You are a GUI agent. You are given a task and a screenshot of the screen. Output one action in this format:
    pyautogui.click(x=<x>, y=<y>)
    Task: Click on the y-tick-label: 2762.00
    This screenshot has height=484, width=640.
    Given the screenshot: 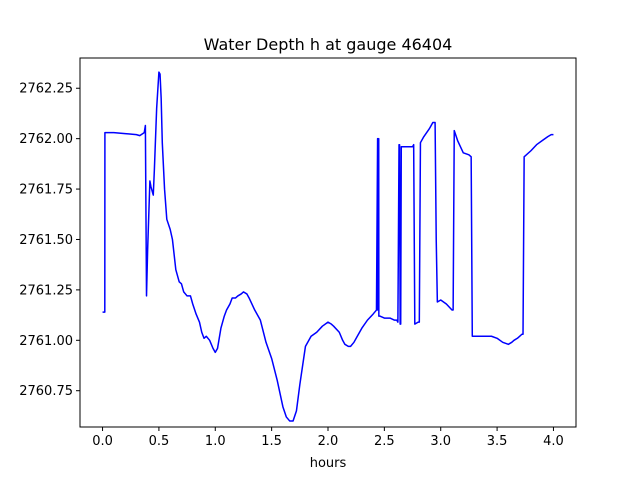 What is the action you would take?
    pyautogui.click(x=46, y=139)
    